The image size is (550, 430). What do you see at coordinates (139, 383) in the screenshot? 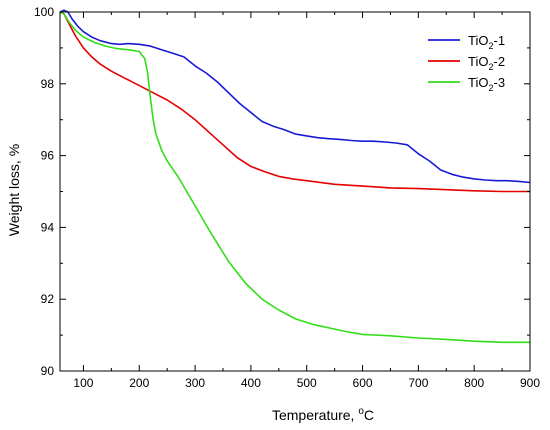
I see `x-tick-label: 200` at bounding box center [139, 383].